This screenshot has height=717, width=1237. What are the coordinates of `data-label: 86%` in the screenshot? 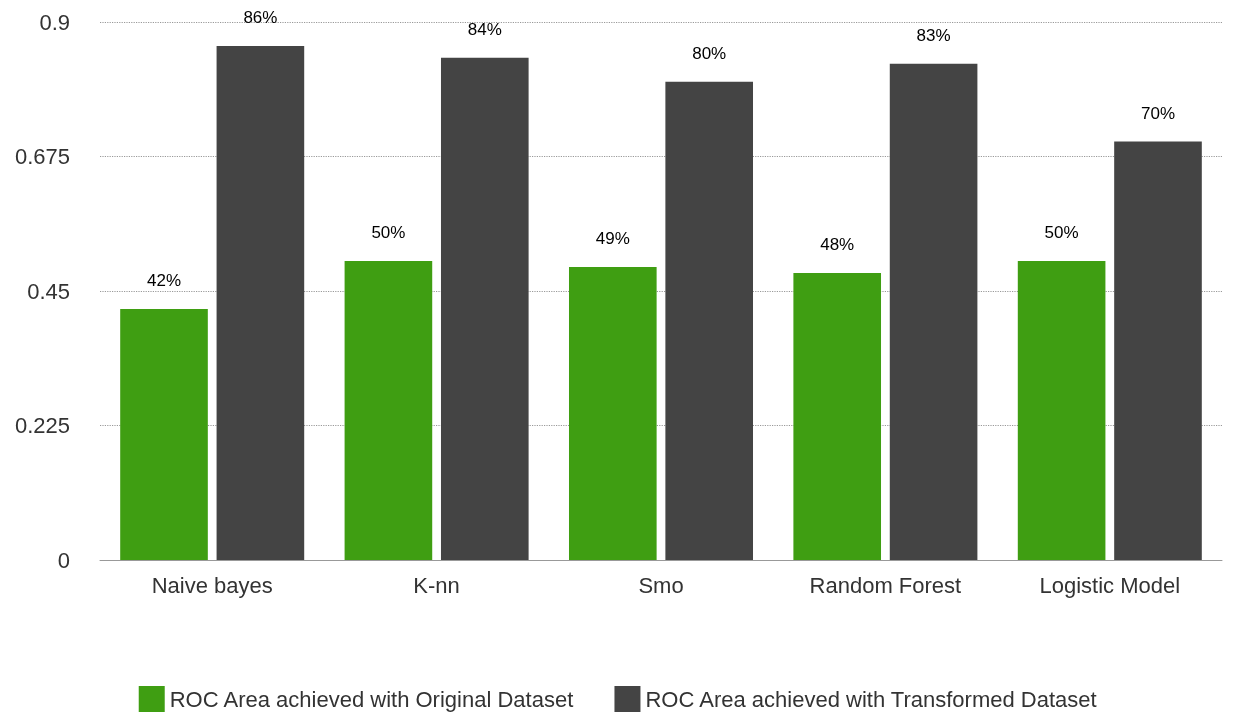 It's located at (260, 17).